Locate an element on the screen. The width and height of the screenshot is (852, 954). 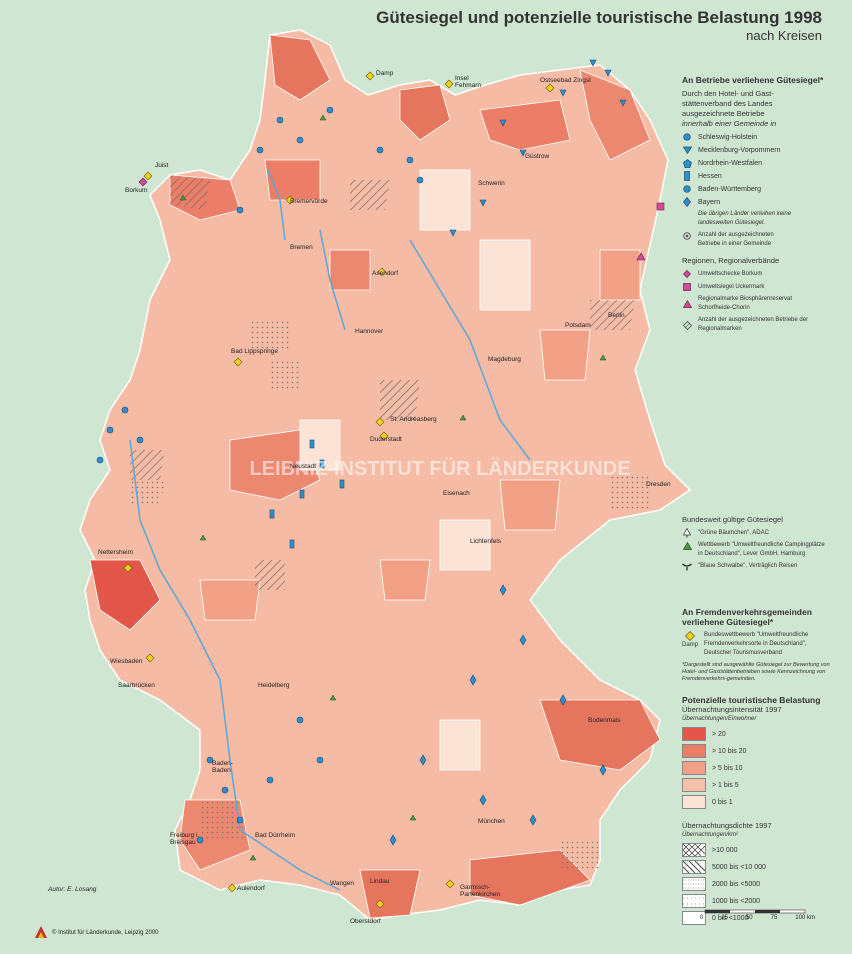
scale-bar: 0 25 50 75 100 km is located at coordinates (757, 920).